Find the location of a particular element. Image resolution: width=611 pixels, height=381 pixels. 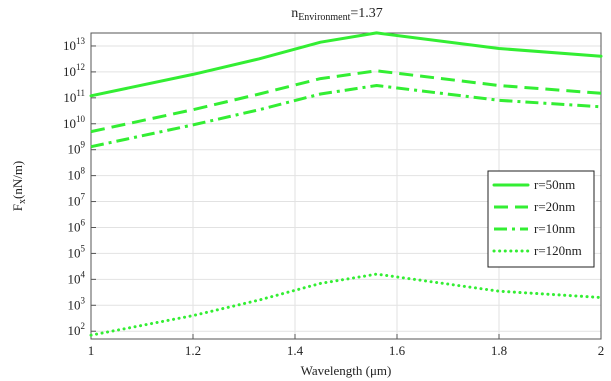

y-tick-exponent: 5 is located at coordinates (83, 248).